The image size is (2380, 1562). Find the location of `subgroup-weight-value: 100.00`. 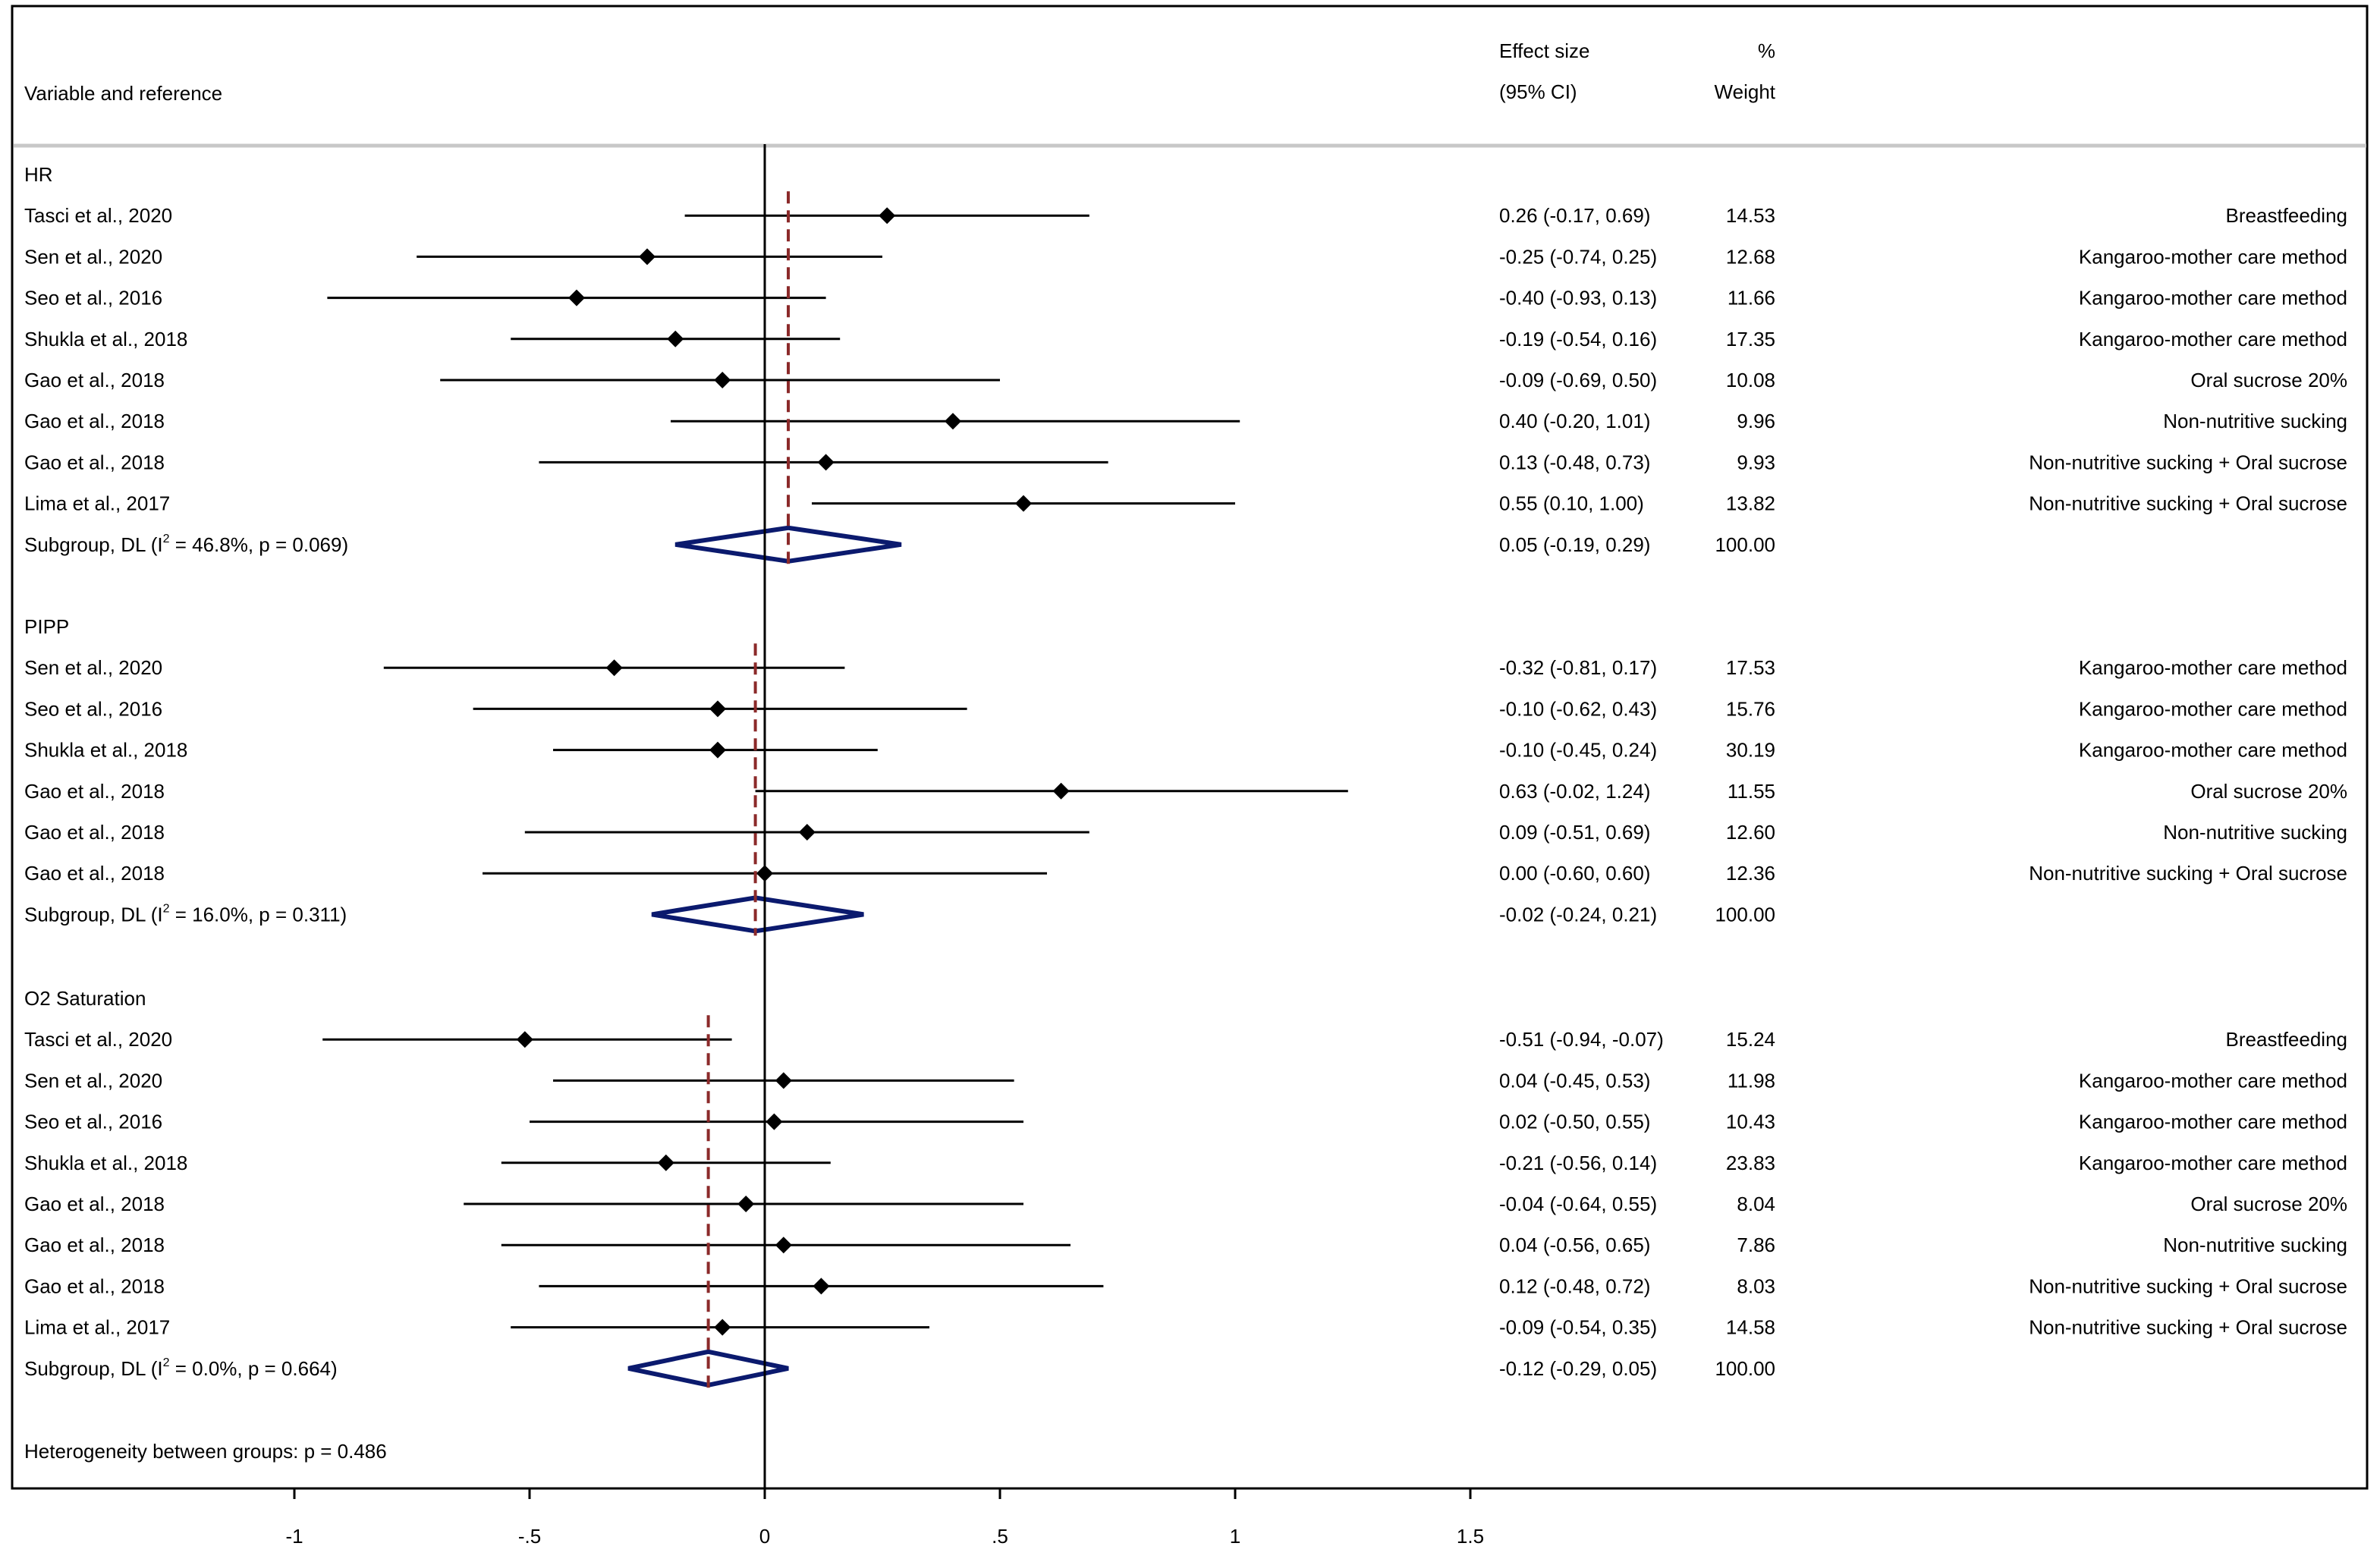

subgroup-weight-value: 100.00 is located at coordinates (1745, 544).